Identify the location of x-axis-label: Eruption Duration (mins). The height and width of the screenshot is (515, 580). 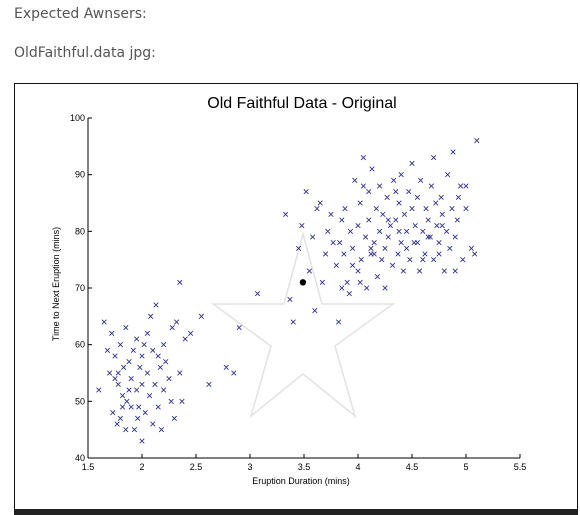
(301, 481).